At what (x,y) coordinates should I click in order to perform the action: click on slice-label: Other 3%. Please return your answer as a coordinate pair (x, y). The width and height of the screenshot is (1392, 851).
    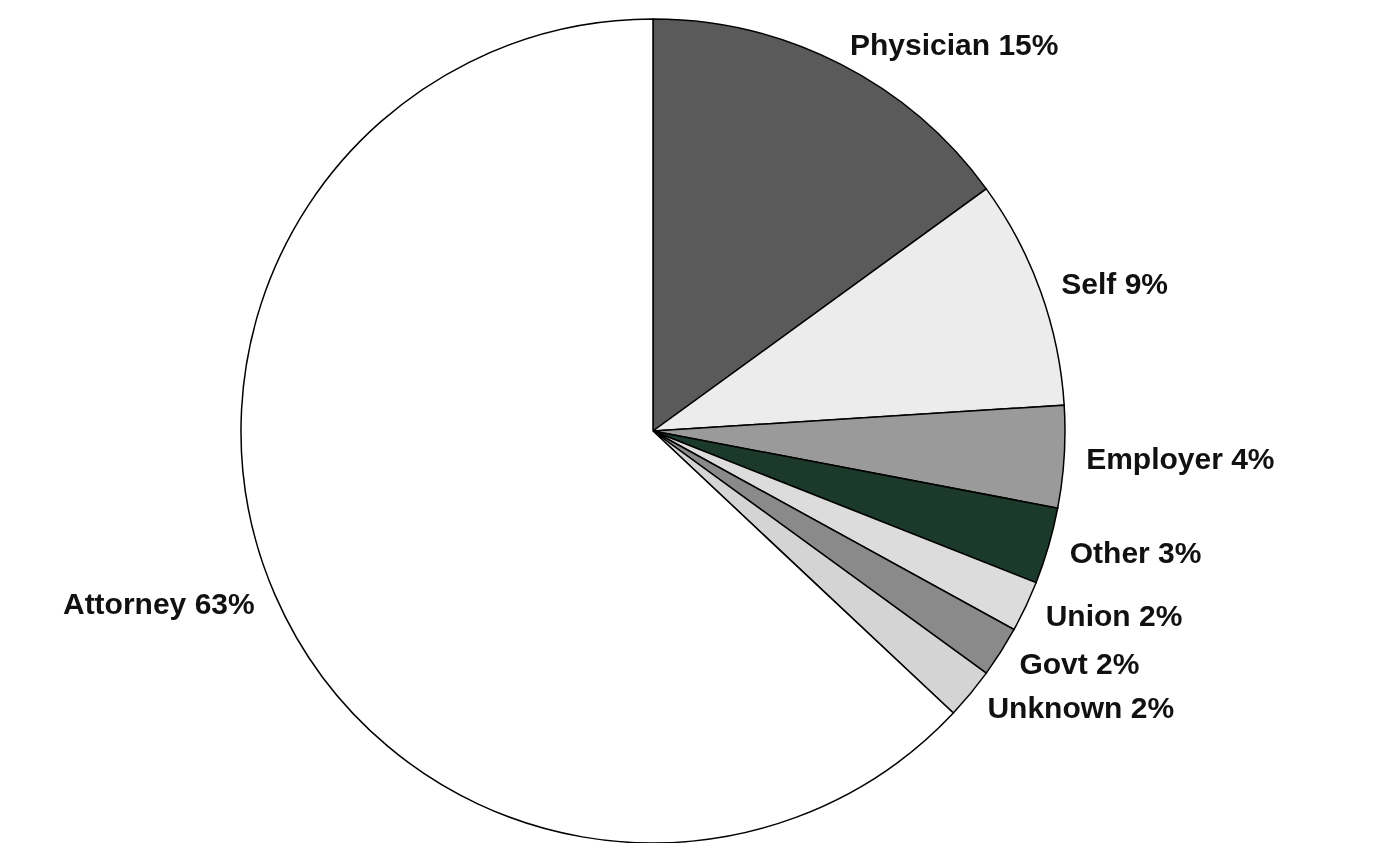
    Looking at the image, I should click on (1135, 552).